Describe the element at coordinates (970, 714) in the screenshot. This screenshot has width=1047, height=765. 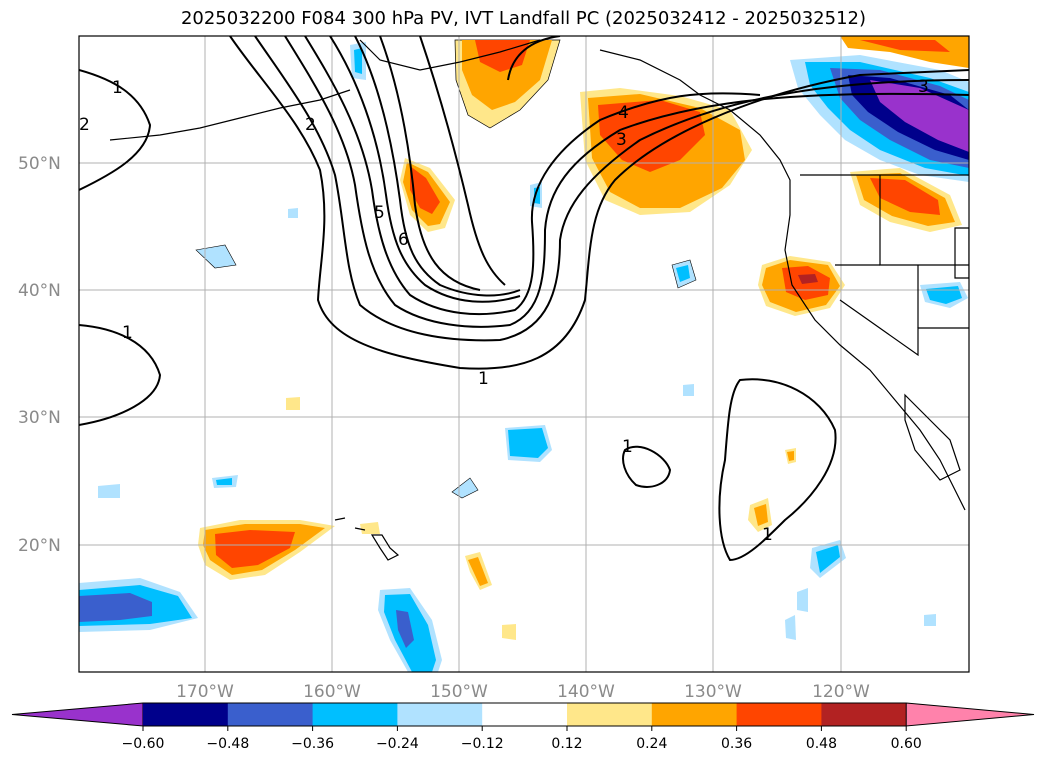
I see `colorbar-extend-high` at that location.